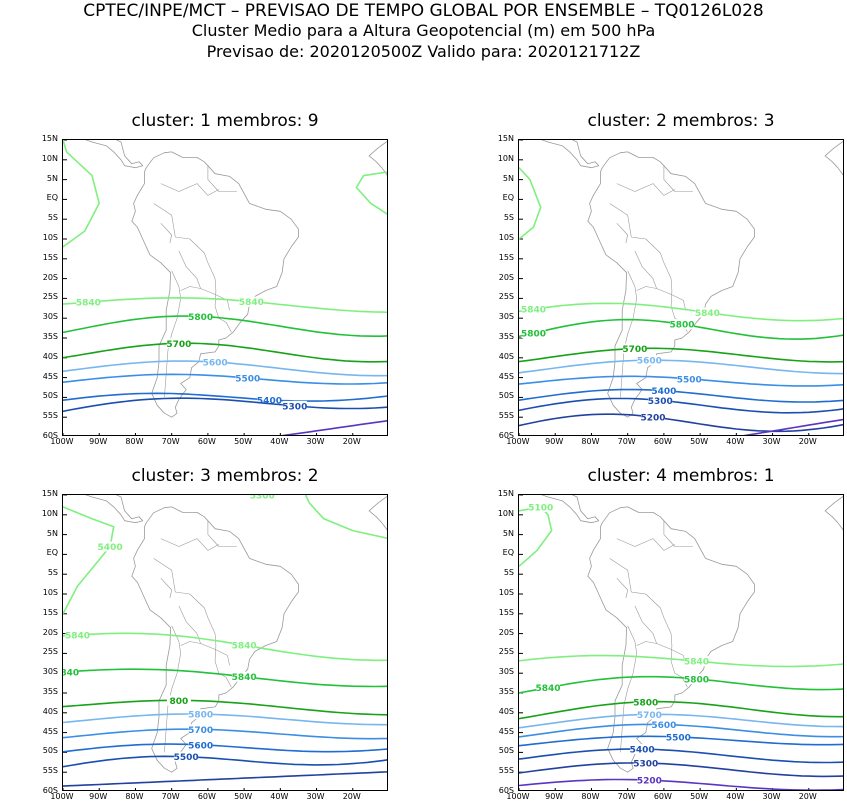 This screenshot has height=803, width=847. What do you see at coordinates (699, 796) in the screenshot?
I see `lon-tick-label: 50W` at bounding box center [699, 796].